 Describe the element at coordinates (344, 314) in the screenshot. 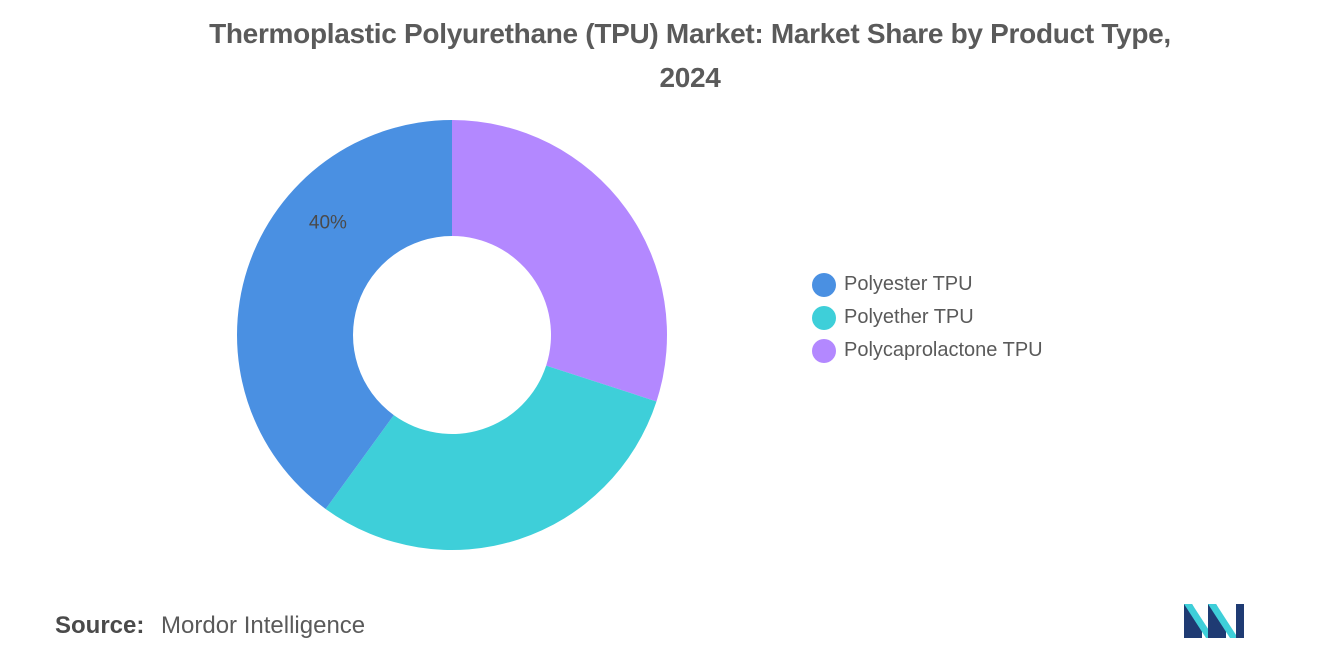

I see `donut-slice-polyester-tpu` at that location.